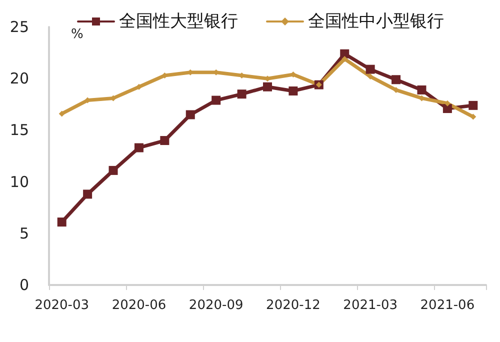 The height and width of the screenshot is (342, 500). What do you see at coordinates (178, 22) in the screenshot?
I see `legend-label: 全国性大型银行` at bounding box center [178, 22].